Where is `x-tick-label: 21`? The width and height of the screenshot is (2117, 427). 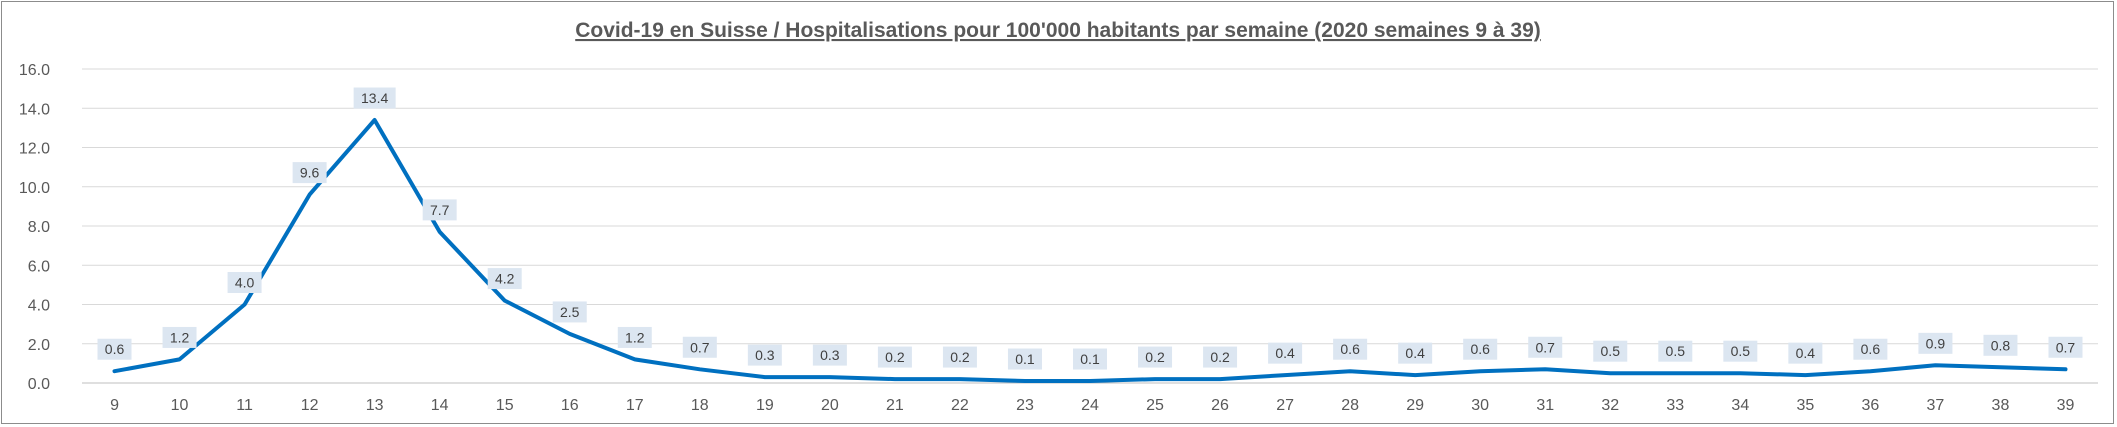 x-tick-label: 21 is located at coordinates (895, 405).